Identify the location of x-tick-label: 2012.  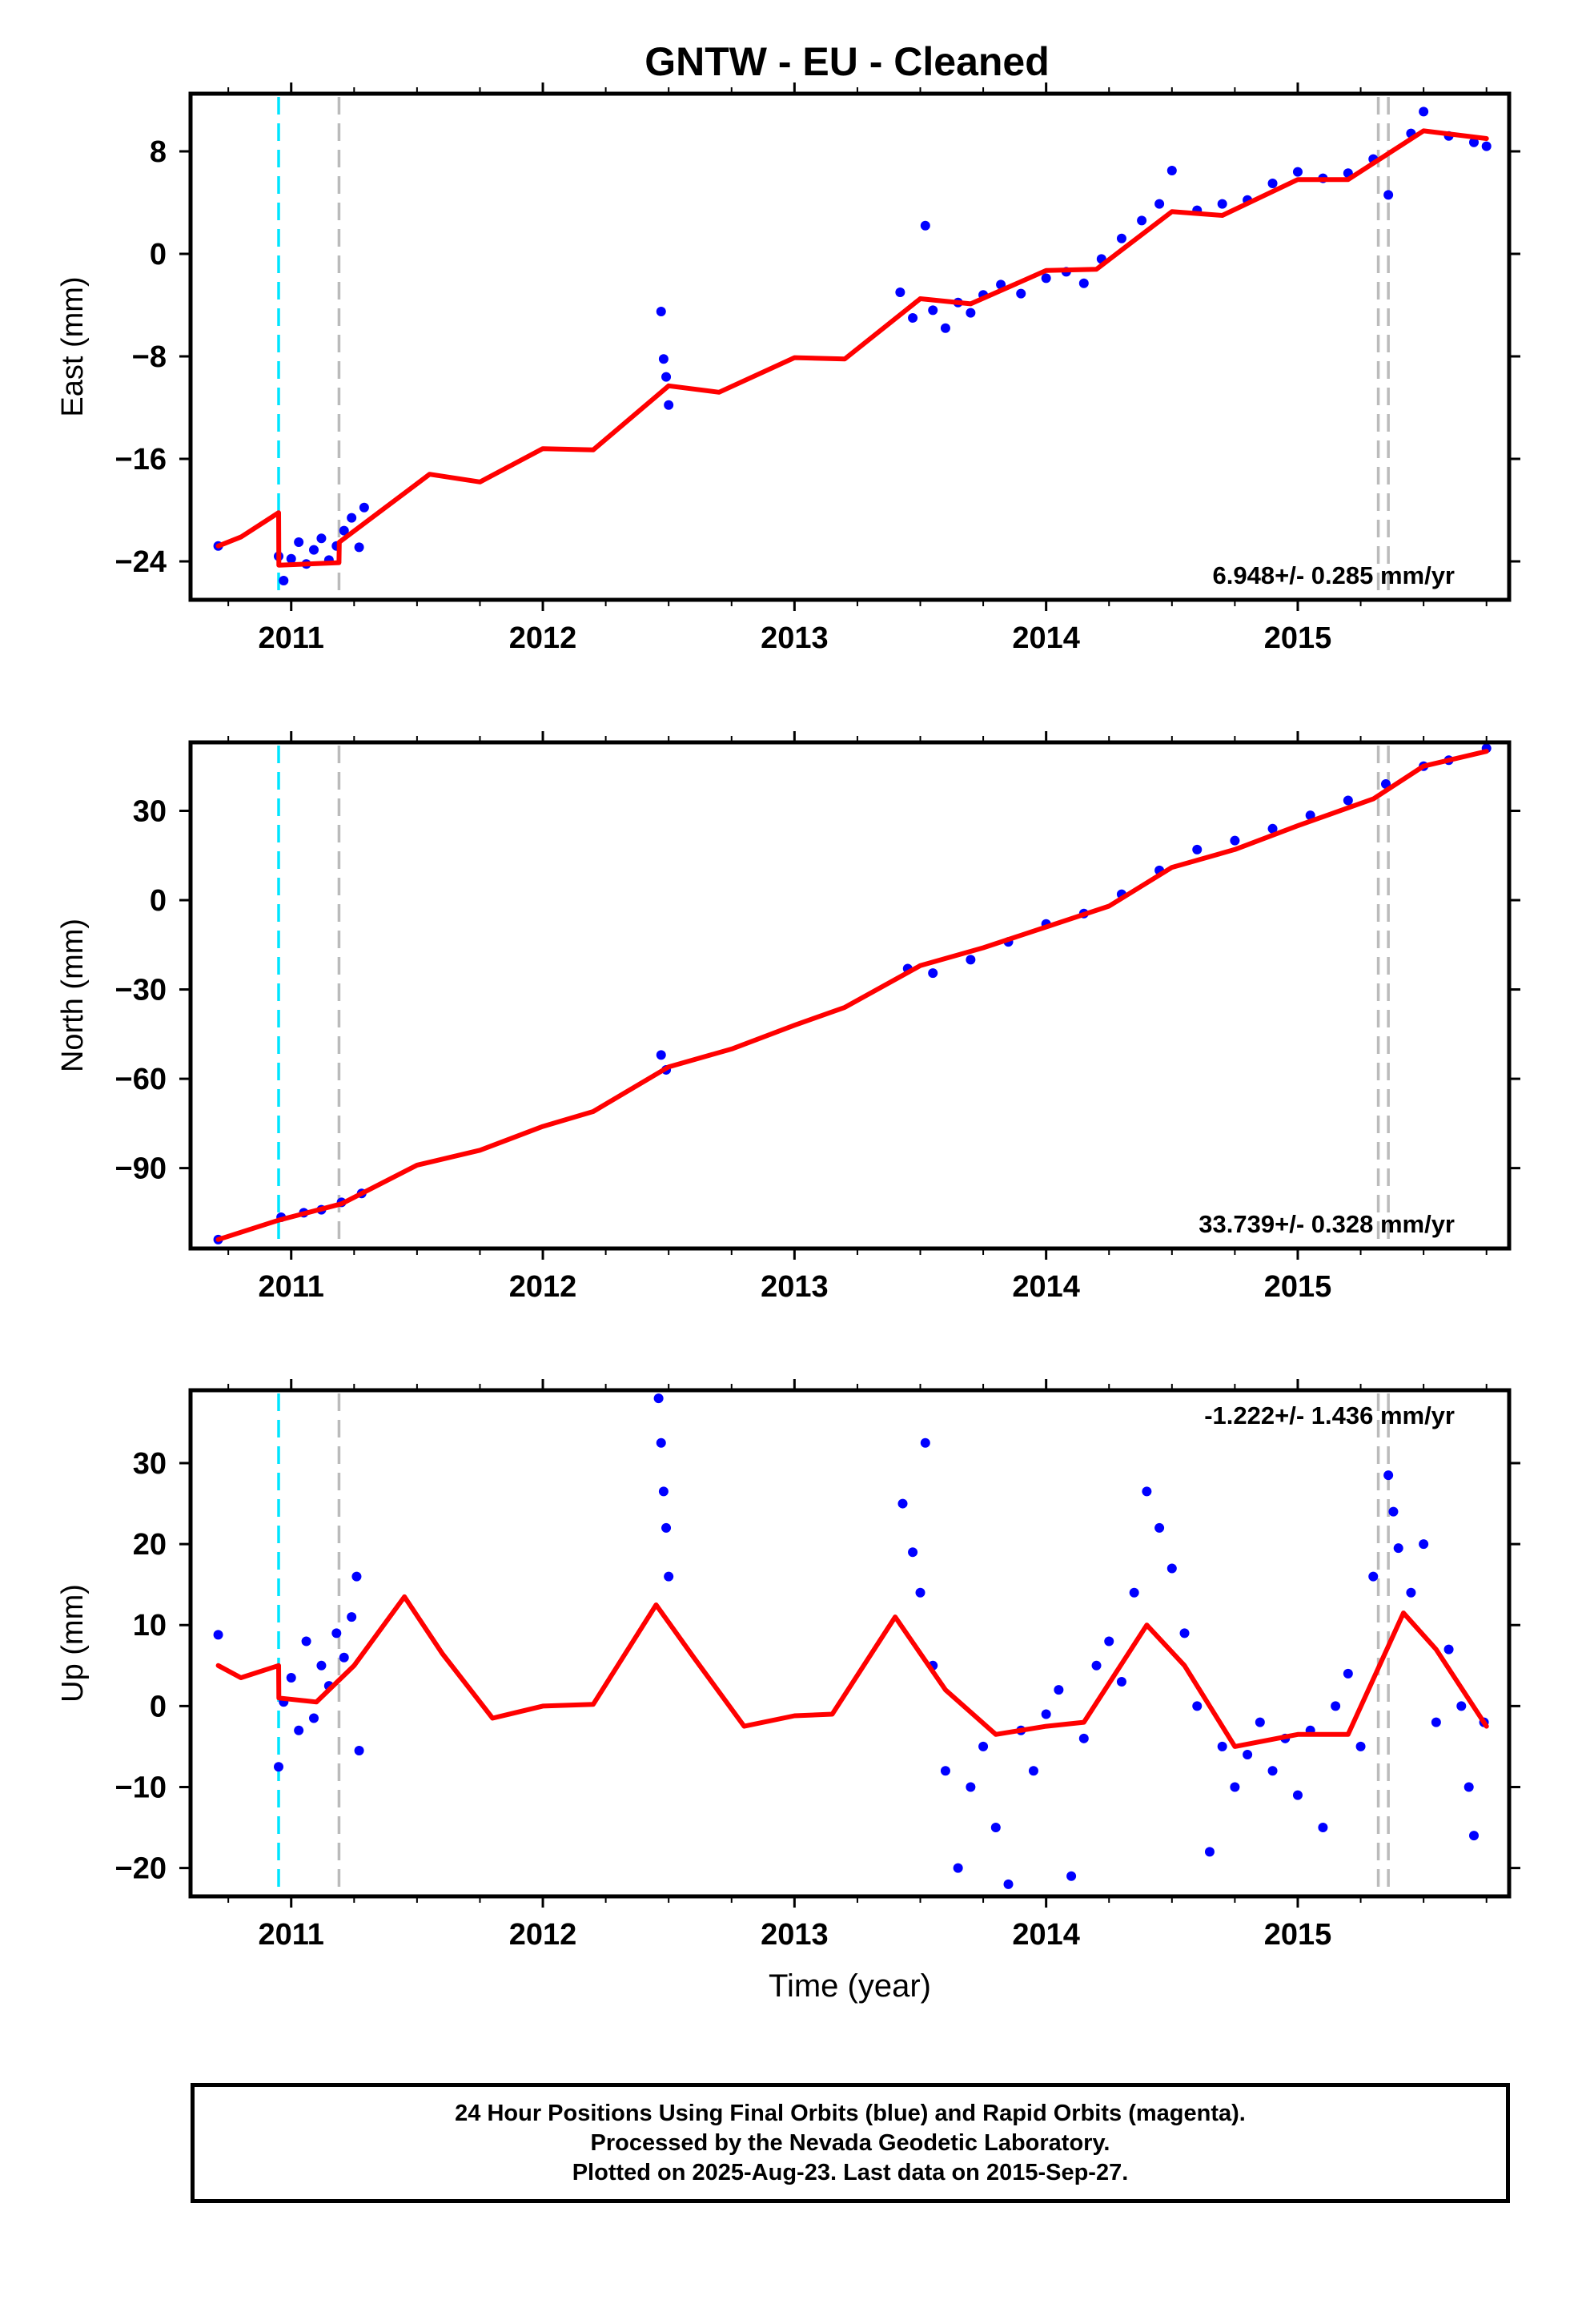
(543, 638).